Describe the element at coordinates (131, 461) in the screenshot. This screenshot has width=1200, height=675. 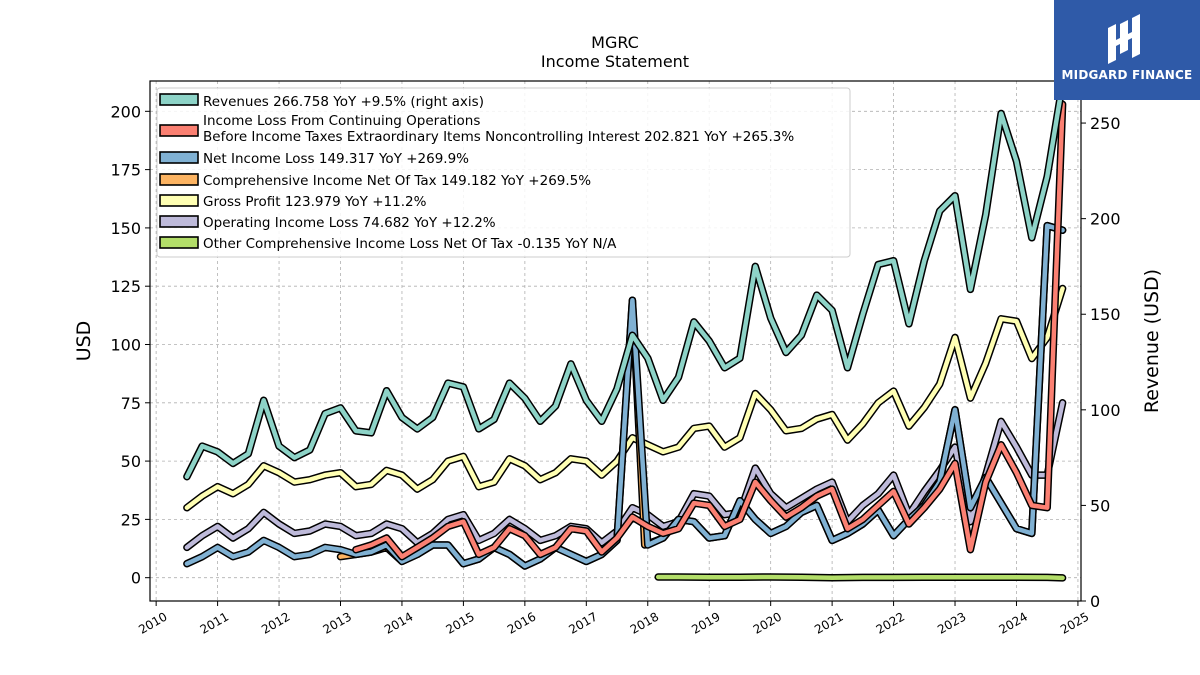
I see `y-tick-label: 50` at that location.